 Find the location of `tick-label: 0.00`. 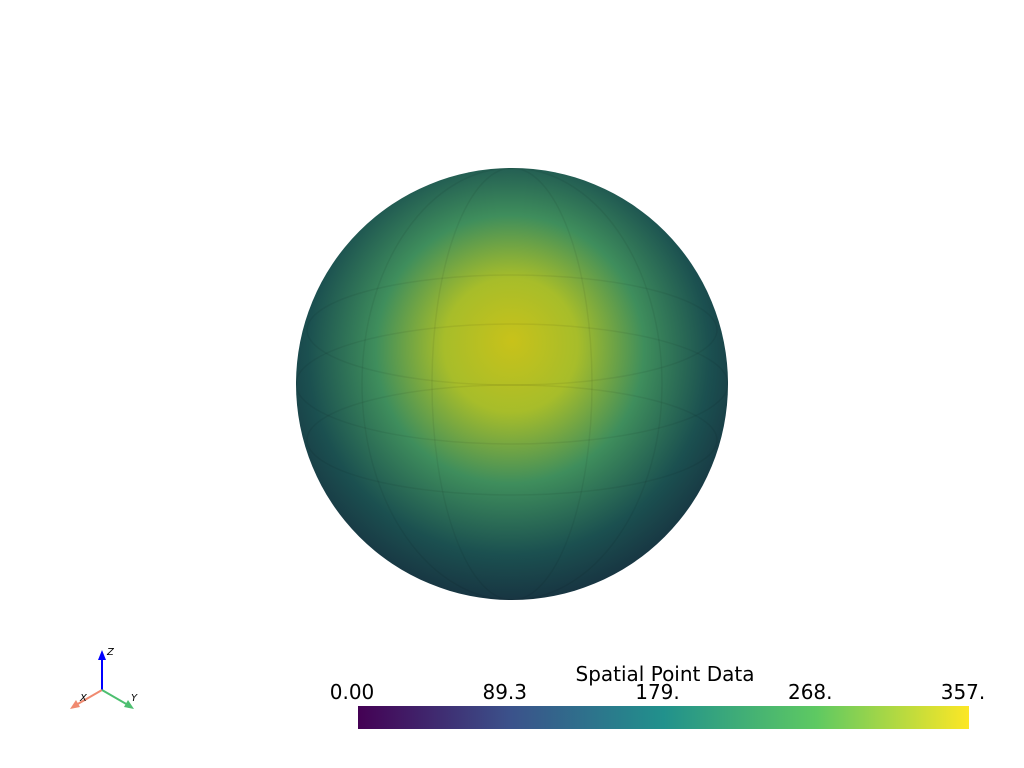

tick-label: 0.00 is located at coordinates (352, 692).